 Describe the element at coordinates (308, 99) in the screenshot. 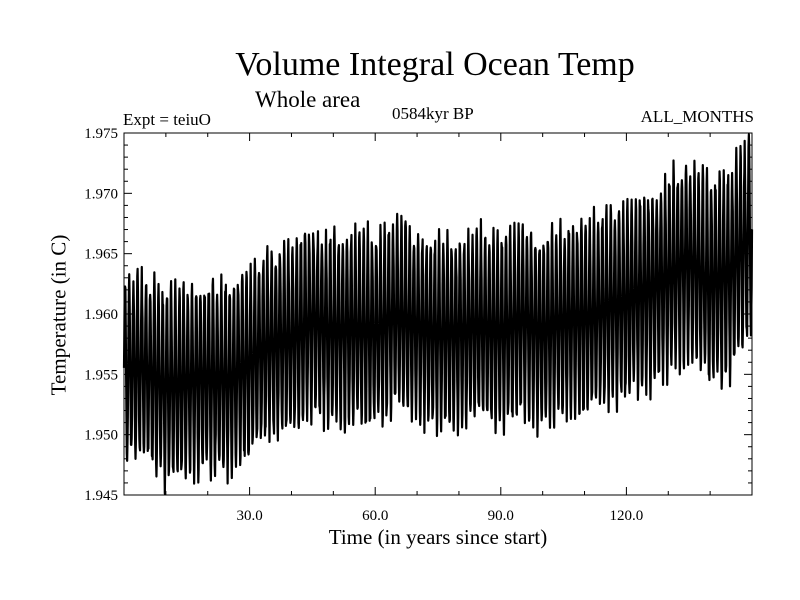

I see `chart-subtitle: Whole area` at that location.